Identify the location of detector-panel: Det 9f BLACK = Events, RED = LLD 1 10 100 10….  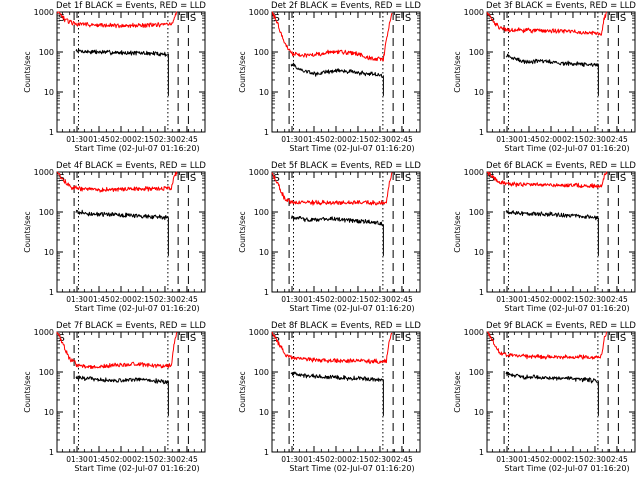
(544, 397).